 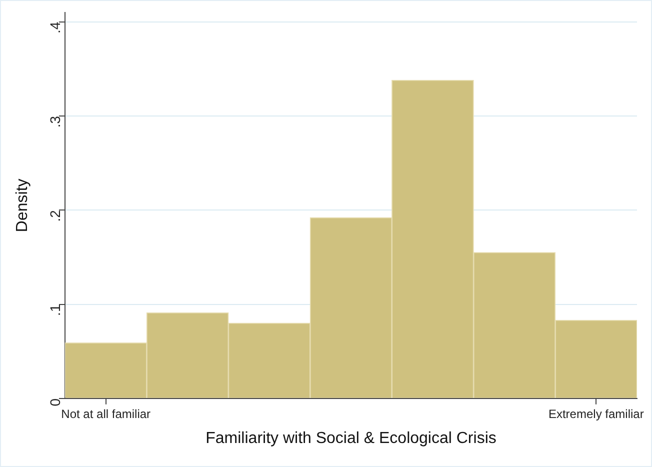 What do you see at coordinates (54, 402) in the screenshot?
I see `y-tick-label: 0` at bounding box center [54, 402].